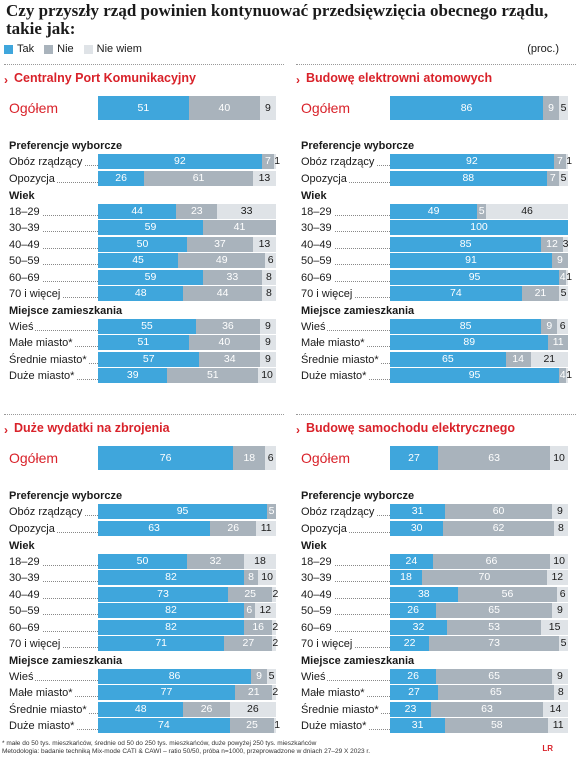  I want to click on bar-segment-tak: 24, so click(411, 561).